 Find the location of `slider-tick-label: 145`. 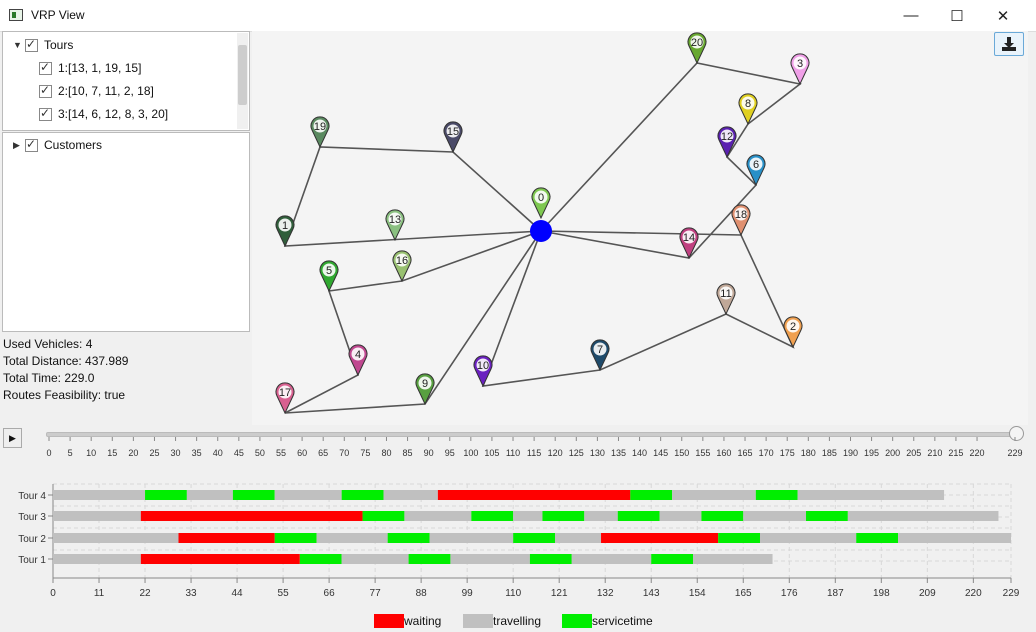

slider-tick-label: 145 is located at coordinates (660, 453).